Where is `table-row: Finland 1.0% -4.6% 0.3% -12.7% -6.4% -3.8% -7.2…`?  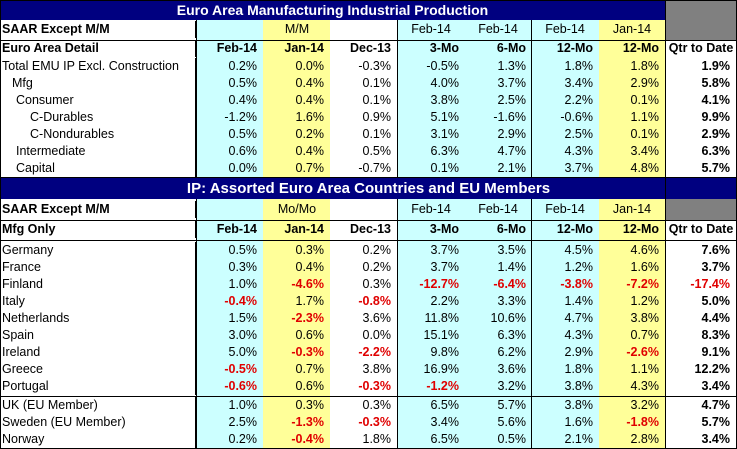 table-row: Finland 1.0% -4.6% 0.3% -12.7% -6.4% -3.8% -7.2… is located at coordinates (368, 284).